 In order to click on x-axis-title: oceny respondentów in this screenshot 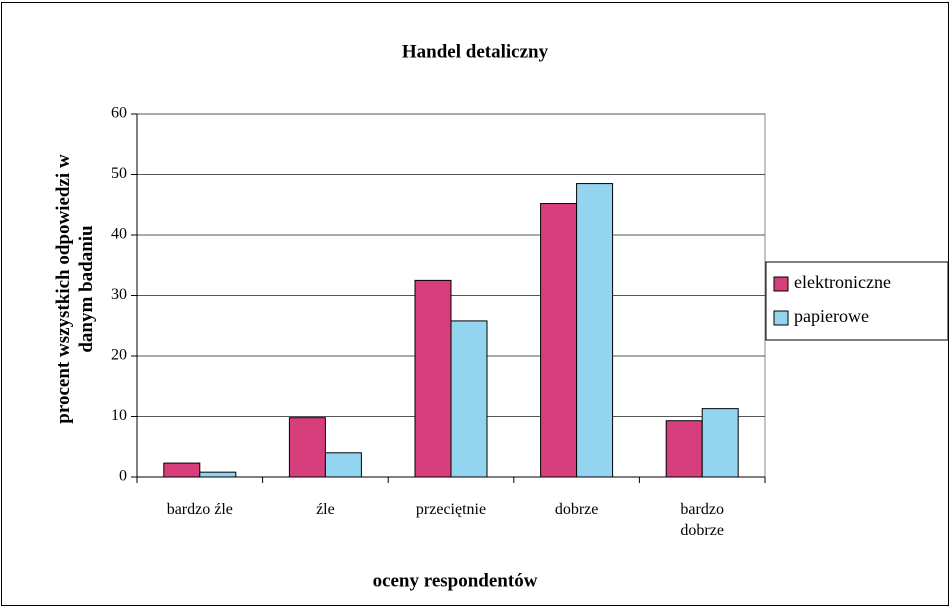, I will do `click(455, 580)`.